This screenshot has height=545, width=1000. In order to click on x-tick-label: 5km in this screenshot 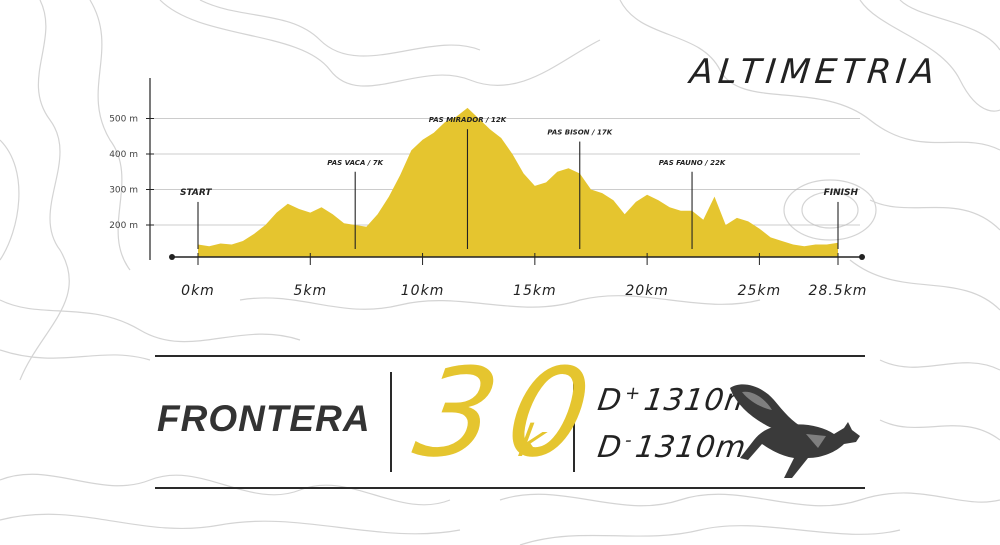, I will do `click(310, 291)`.